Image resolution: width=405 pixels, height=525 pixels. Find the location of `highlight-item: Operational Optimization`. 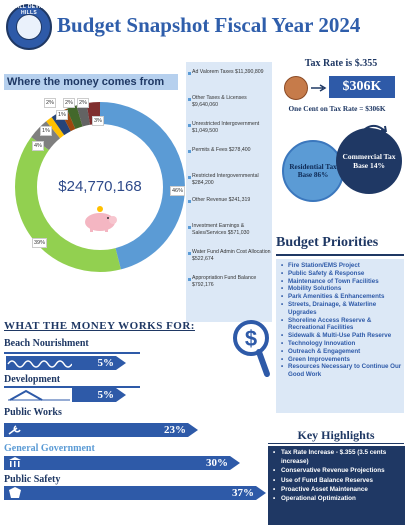

highlight-item: Operational Optimization is located at coordinates (337, 498).